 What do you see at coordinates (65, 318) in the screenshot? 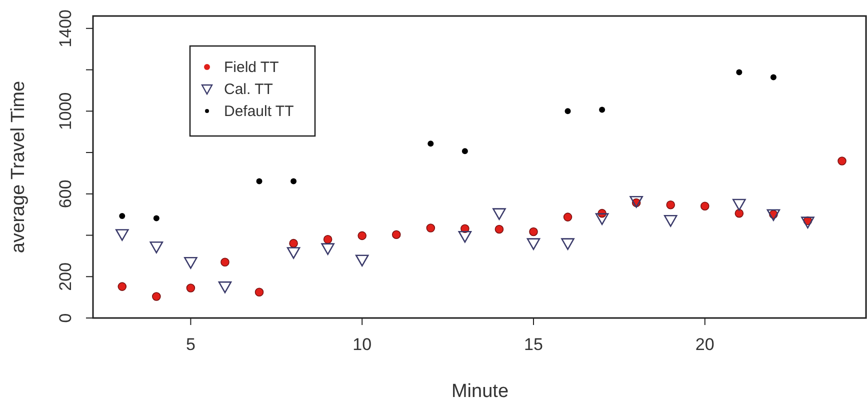
I see `y-tick-label: 0` at bounding box center [65, 318].